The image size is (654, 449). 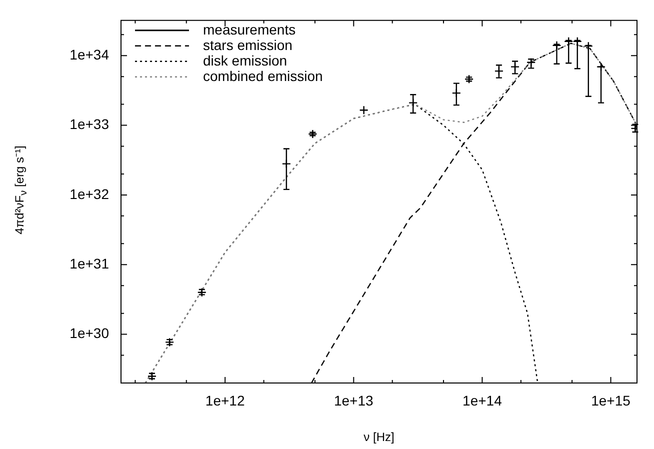 What do you see at coordinates (90, 263) in the screenshot?
I see `y-tick-label: 1e+31` at bounding box center [90, 263].